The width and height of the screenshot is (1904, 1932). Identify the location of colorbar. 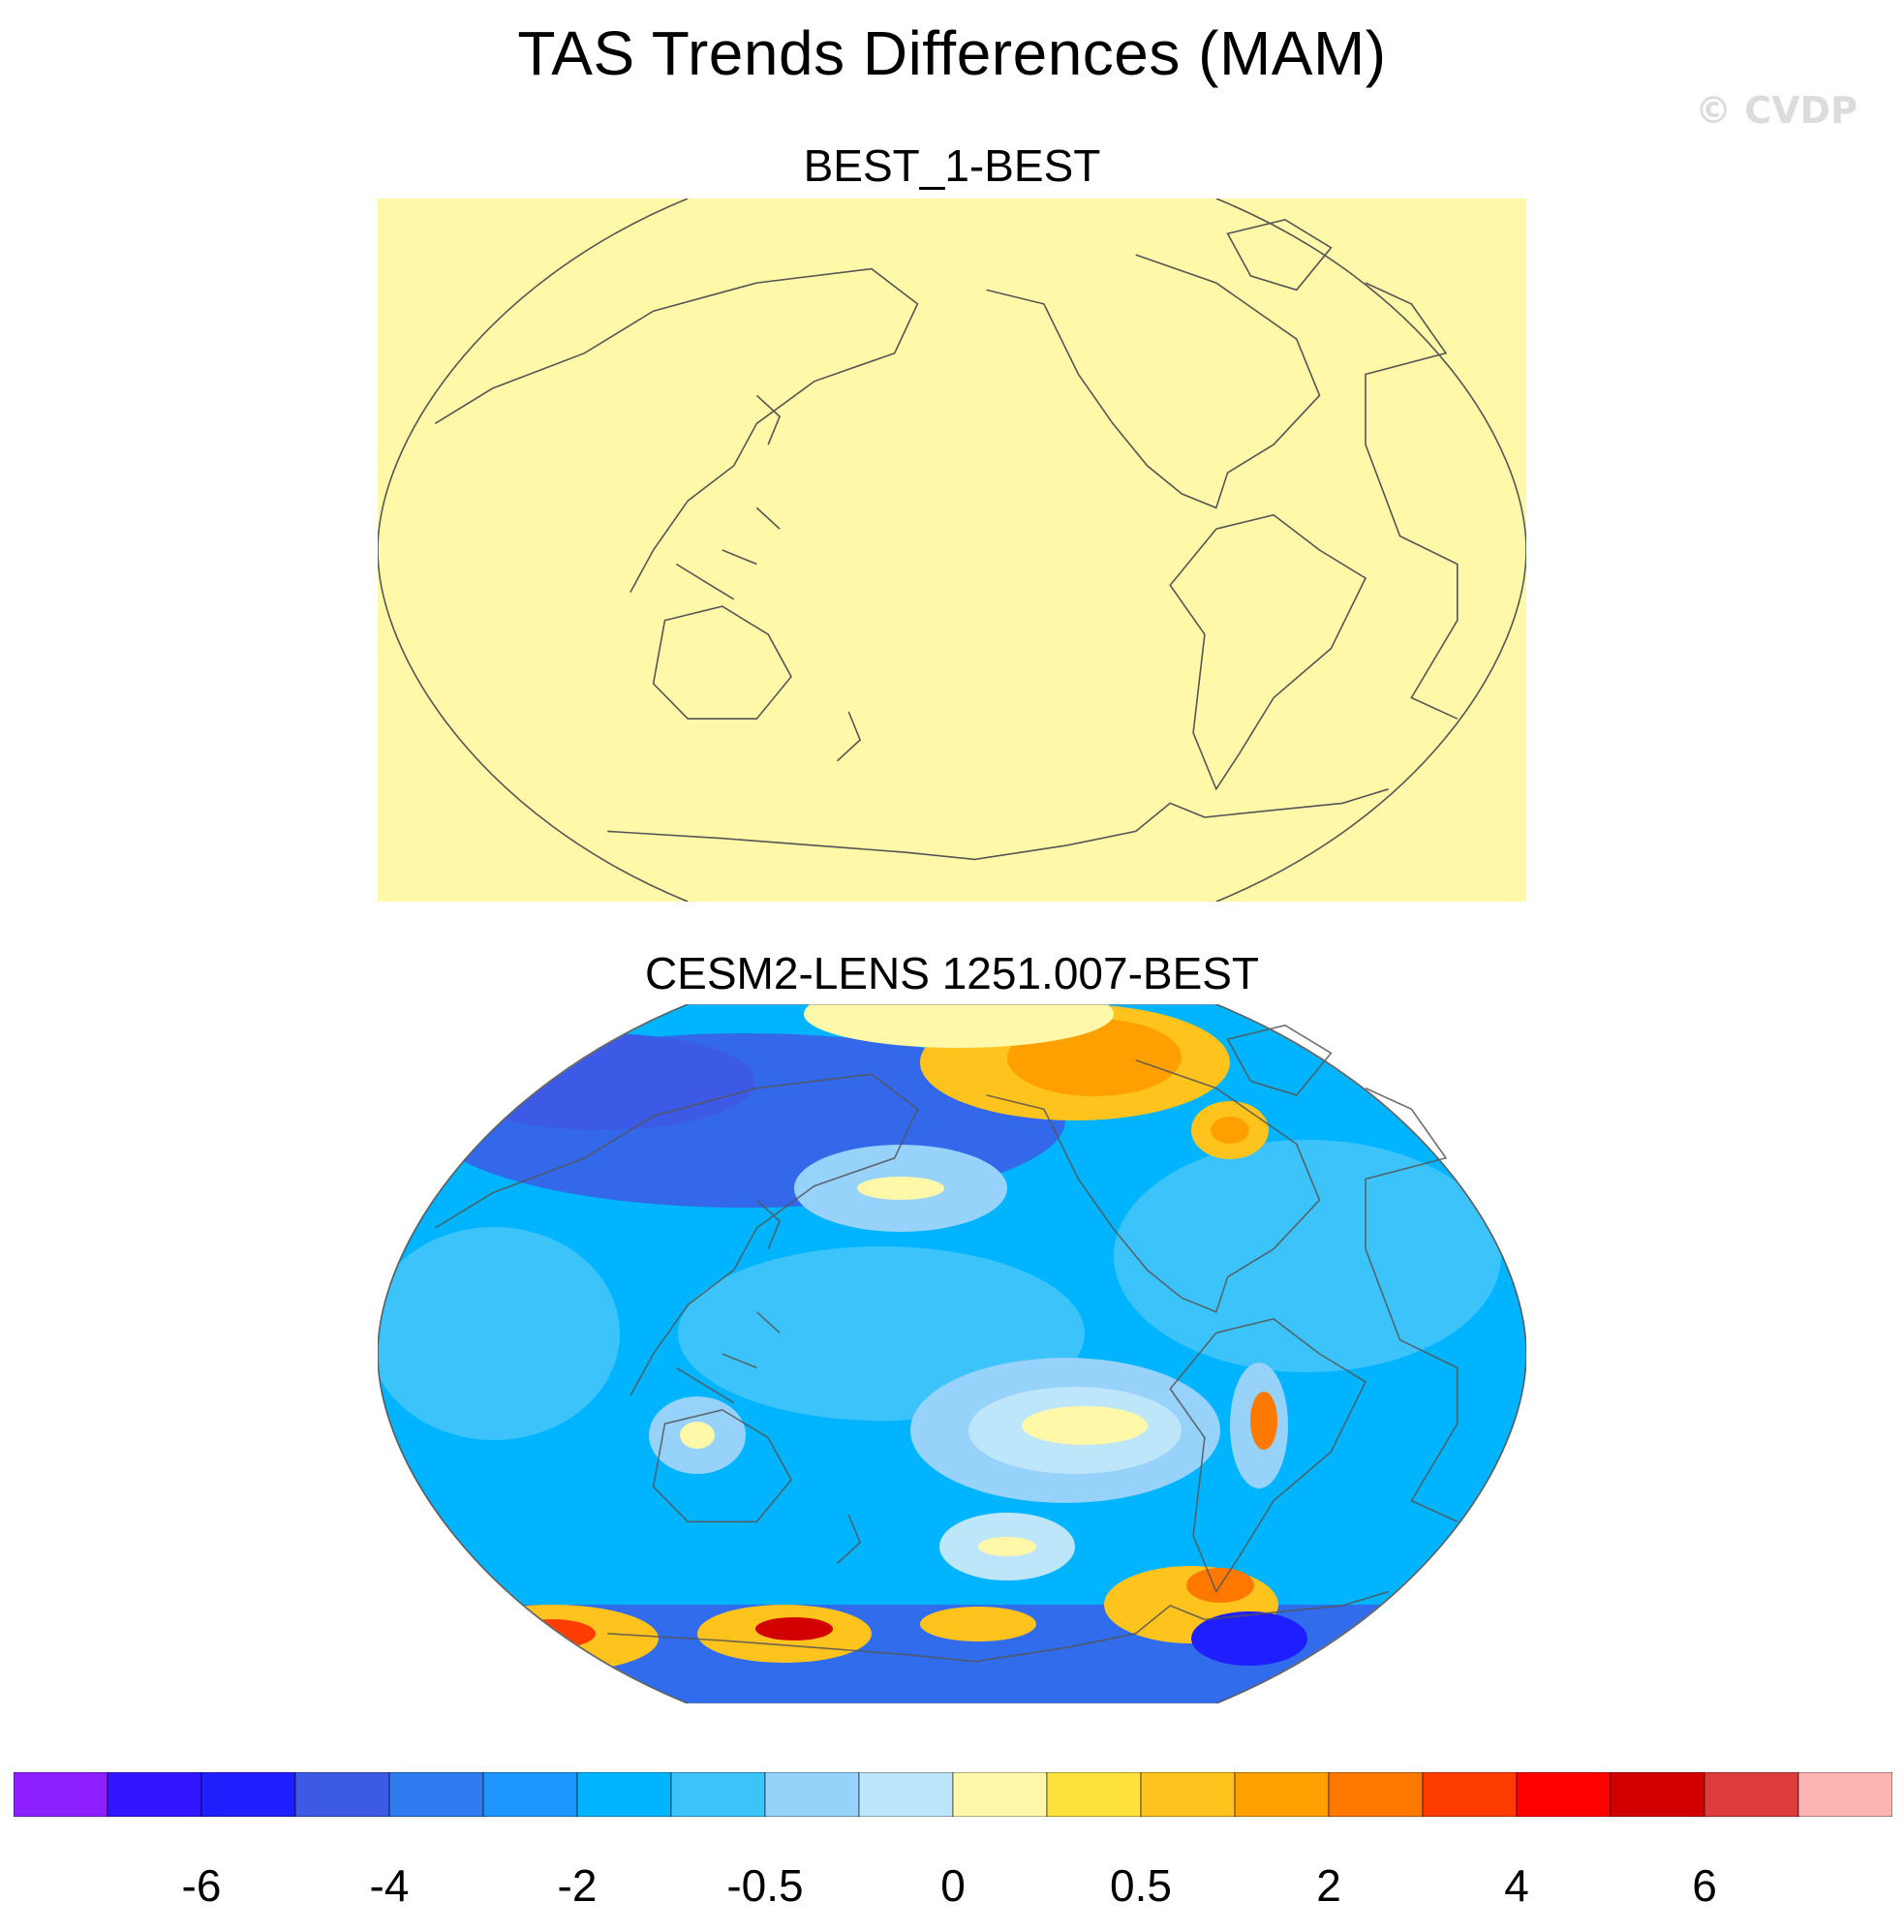
(953, 1794).